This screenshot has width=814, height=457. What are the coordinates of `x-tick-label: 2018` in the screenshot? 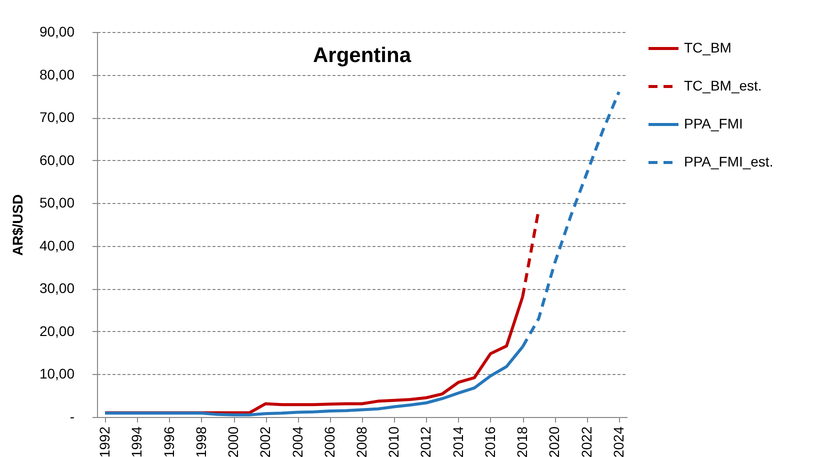 It's located at (522, 441).